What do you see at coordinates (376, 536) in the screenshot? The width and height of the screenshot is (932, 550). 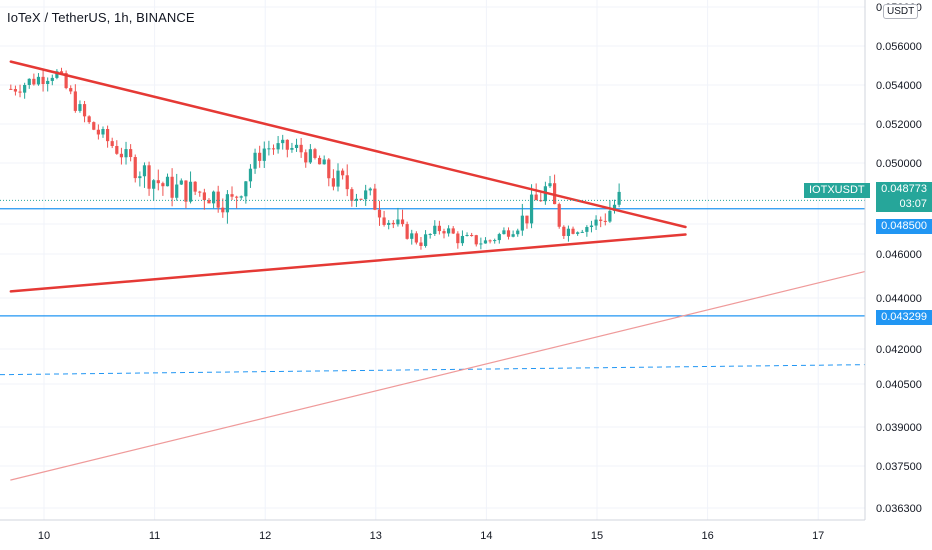 I see `x-tick-label: 13` at bounding box center [376, 536].